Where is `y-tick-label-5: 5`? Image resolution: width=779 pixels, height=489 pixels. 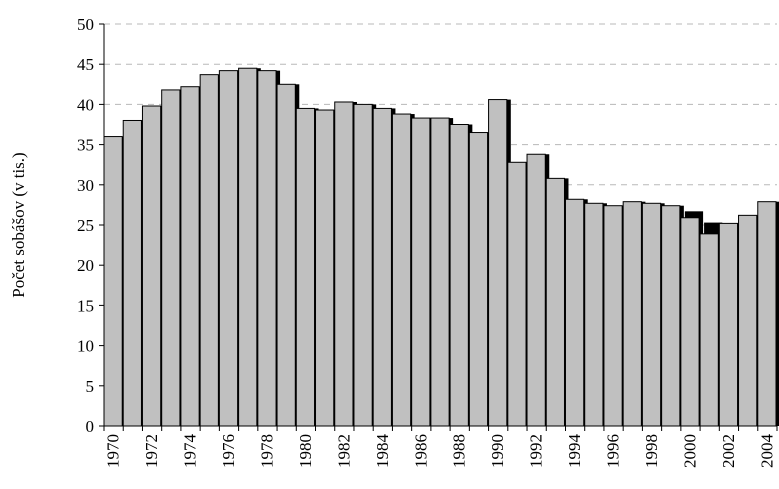
y-tick-label-5: 5 is located at coordinates (90, 386).